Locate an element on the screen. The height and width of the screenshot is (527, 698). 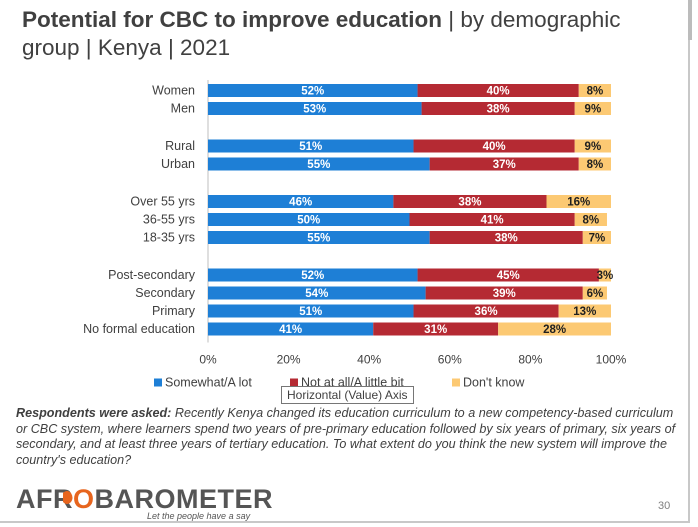
chart-title-main: Potential for CBC to improve education is located at coordinates (232, 19).